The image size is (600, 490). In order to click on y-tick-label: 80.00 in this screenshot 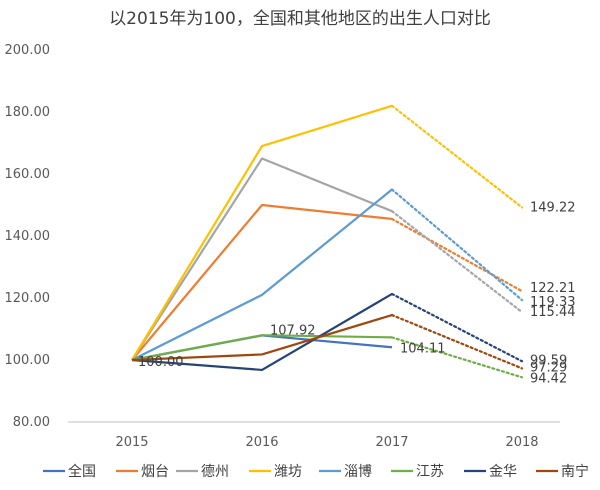, I will do `click(31, 422)`.